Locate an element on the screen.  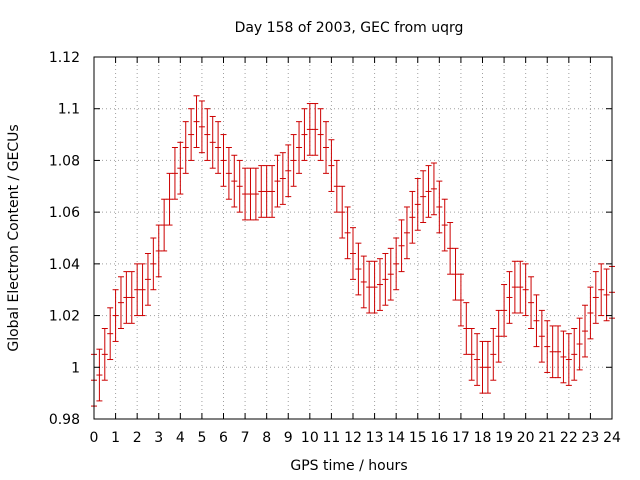
y-tick-label: 1.02 is located at coordinates (64, 317).